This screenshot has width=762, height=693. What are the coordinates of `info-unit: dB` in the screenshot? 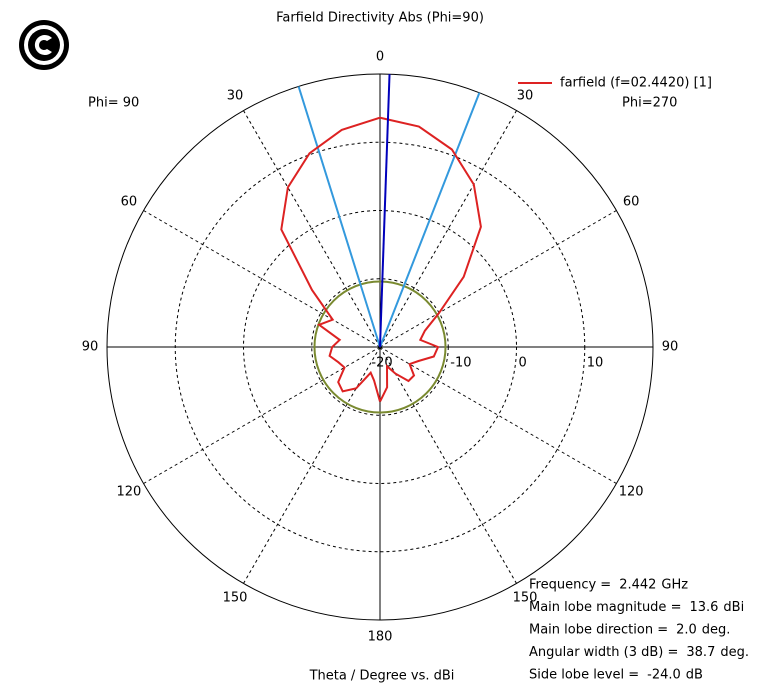 It's located at (694, 675).